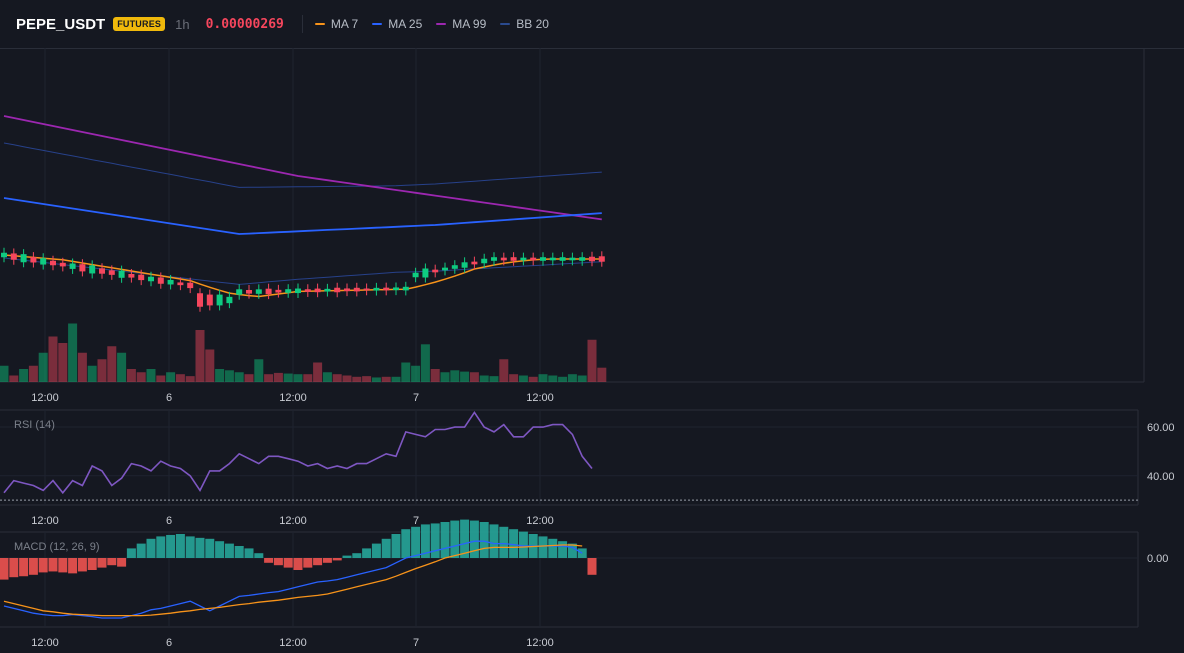 This screenshot has width=1184, height=653. I want to click on rsi-title: RSI (14), so click(34, 425).